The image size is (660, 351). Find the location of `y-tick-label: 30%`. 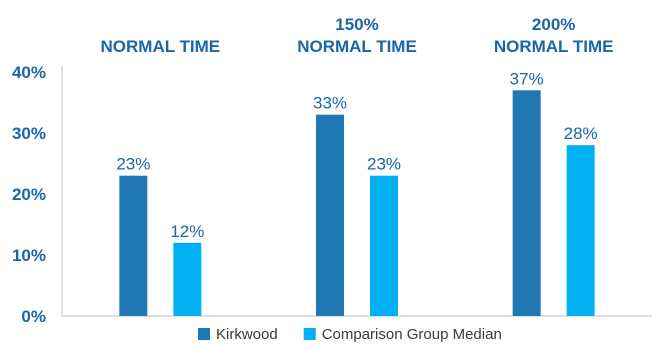

y-tick-label: 30% is located at coordinates (29, 133).